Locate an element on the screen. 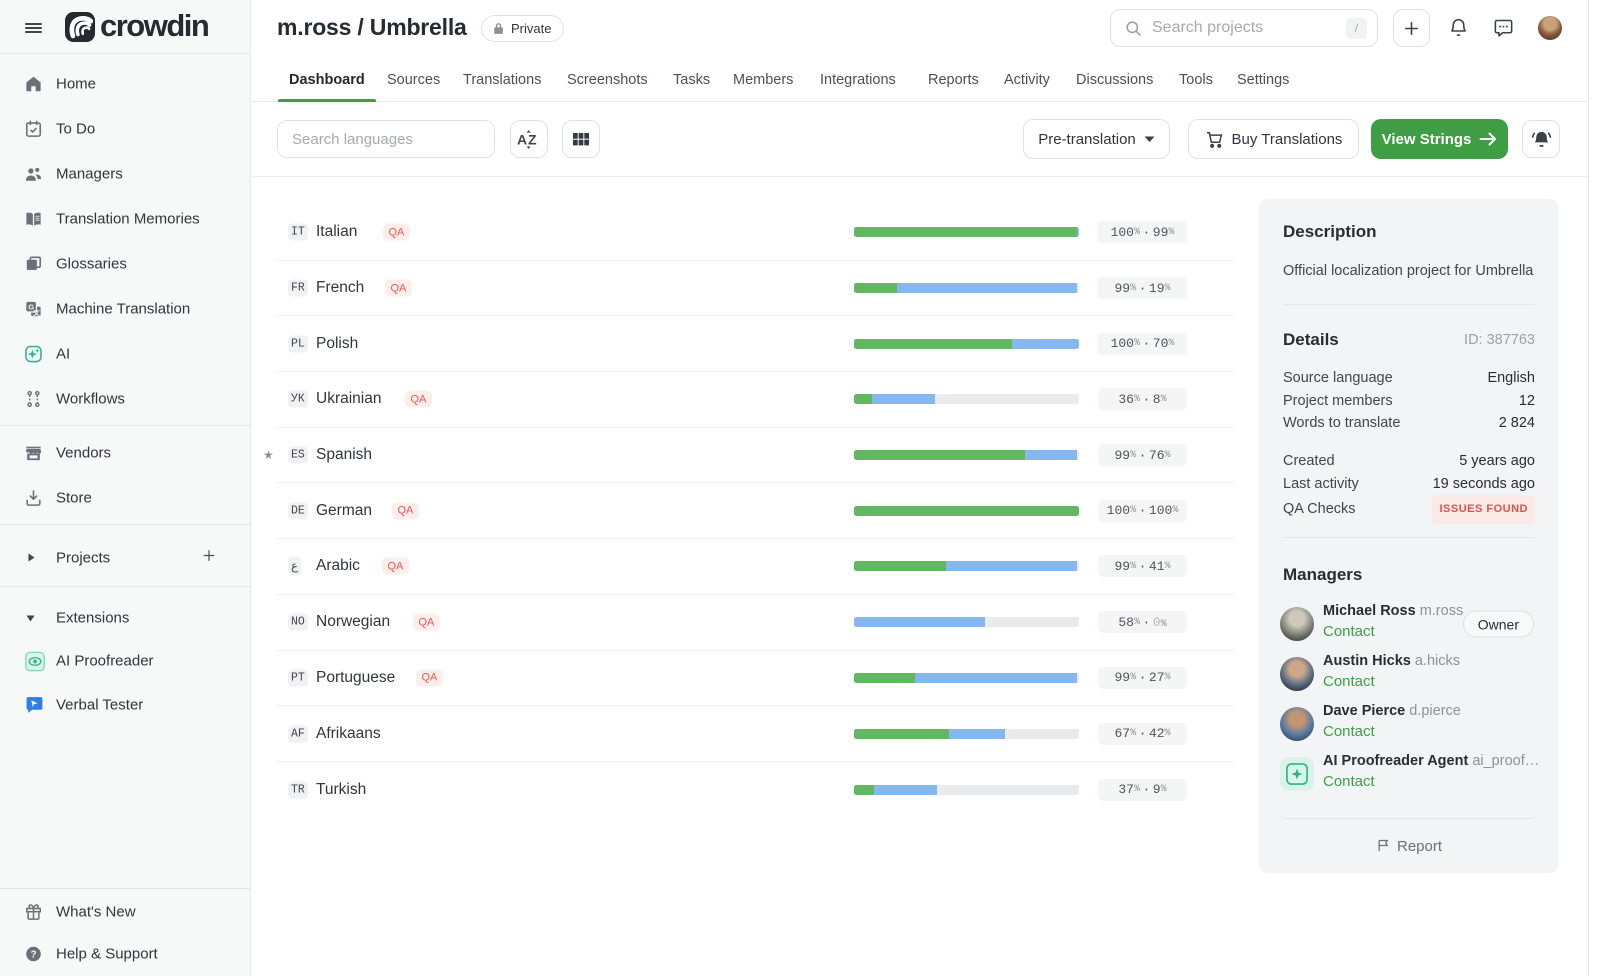  svg-text: Z is located at coordinates (532, 139).